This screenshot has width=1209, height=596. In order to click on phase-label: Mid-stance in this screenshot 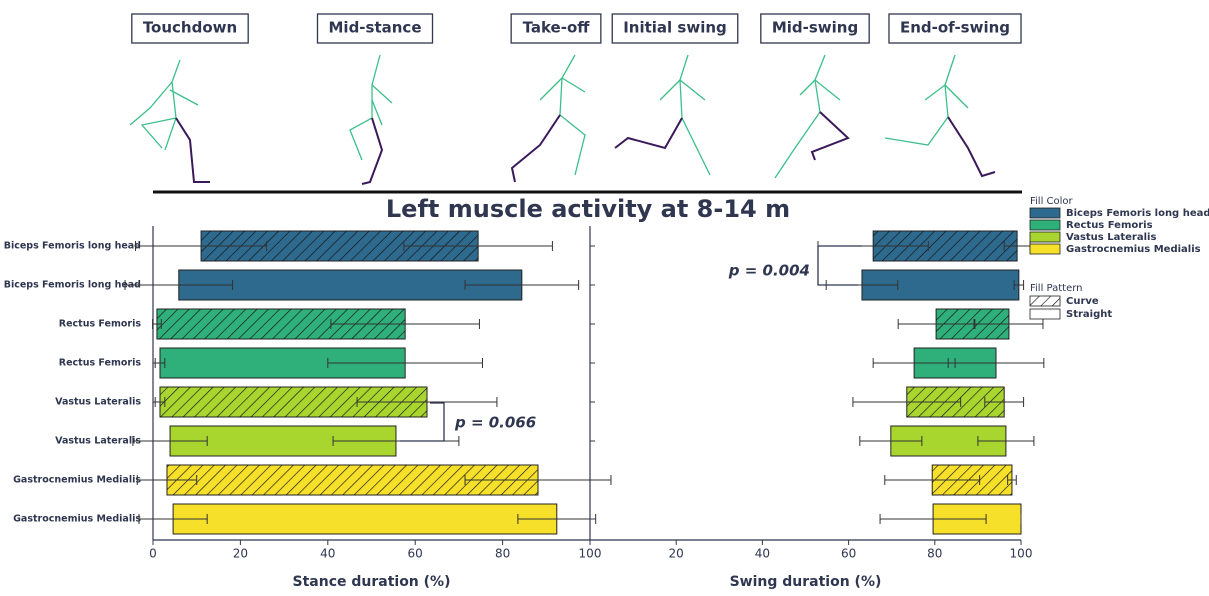, I will do `click(375, 28)`.